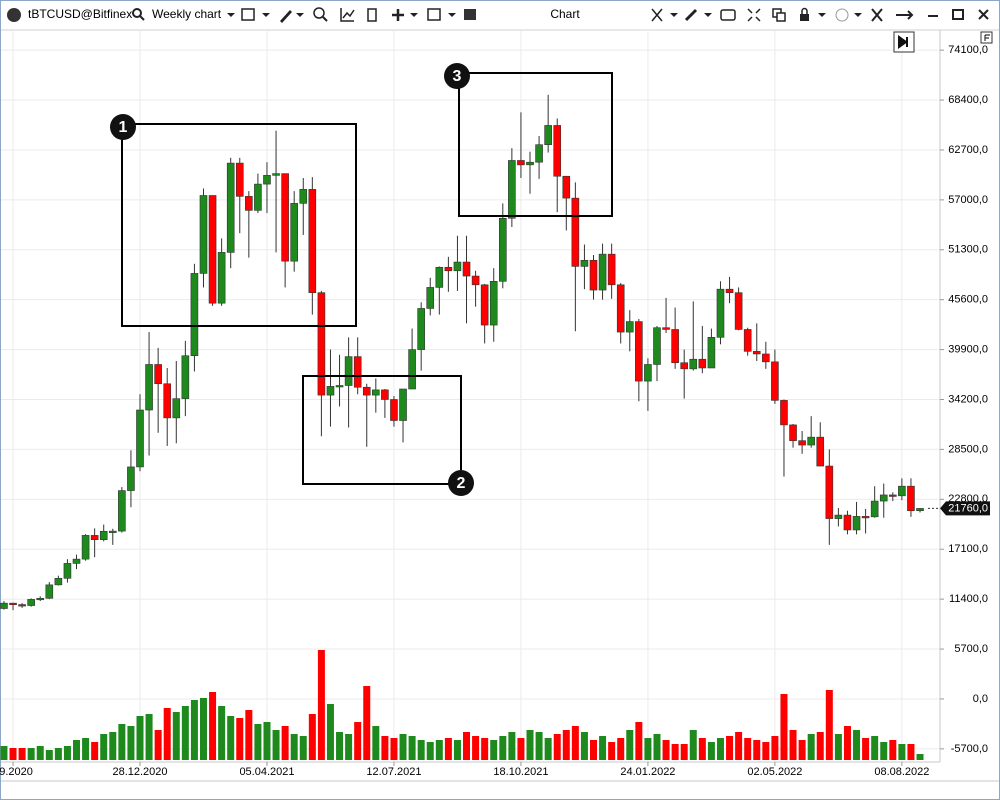 This screenshot has height=800, width=1000. Describe the element at coordinates (971, 649) in the screenshot. I see `y-tick-label: 5700,0` at that location.